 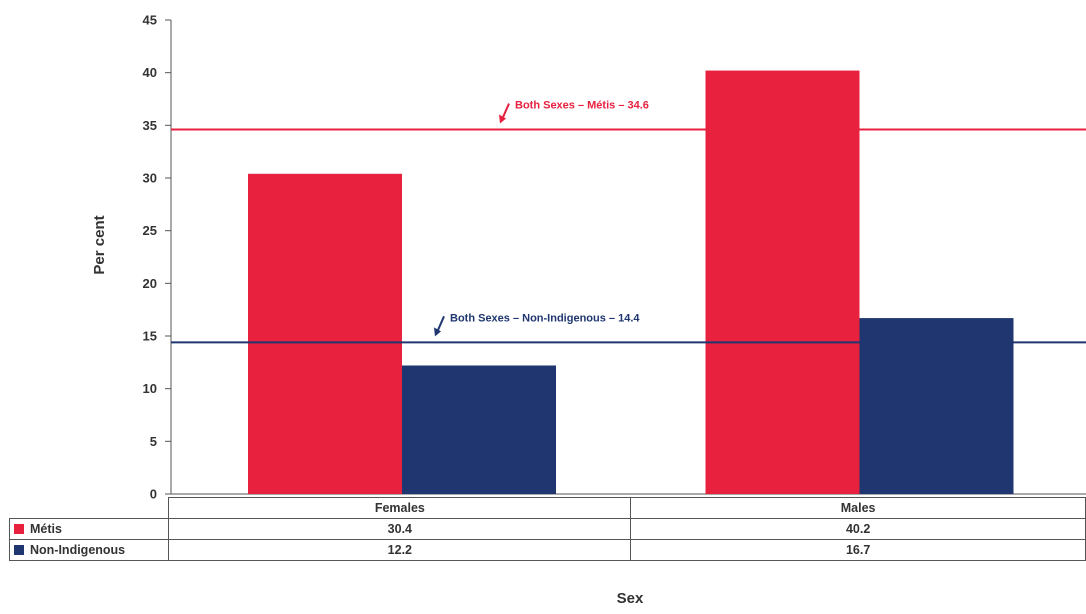 What do you see at coordinates (858, 529) in the screenshot?
I see `value-metis-males: 40.2` at bounding box center [858, 529].